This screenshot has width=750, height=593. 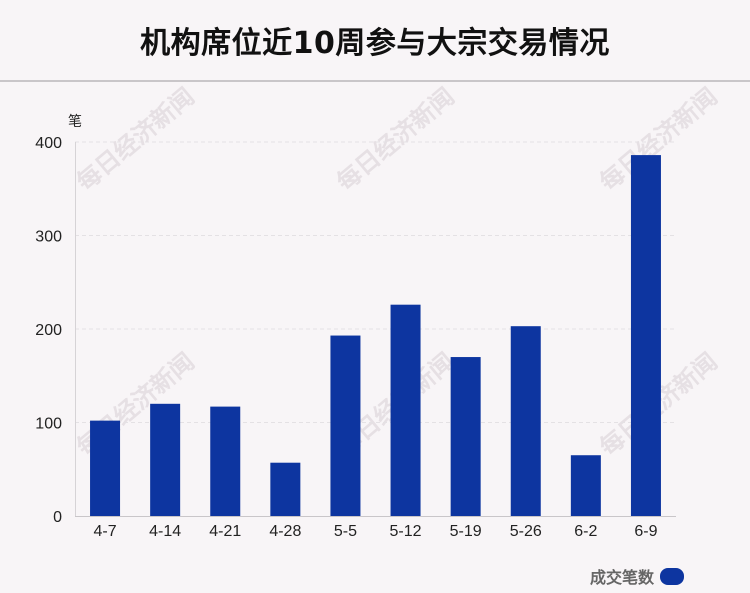 What do you see at coordinates (48, 237) in the screenshot?
I see `y-tick-label: 300` at bounding box center [48, 237].